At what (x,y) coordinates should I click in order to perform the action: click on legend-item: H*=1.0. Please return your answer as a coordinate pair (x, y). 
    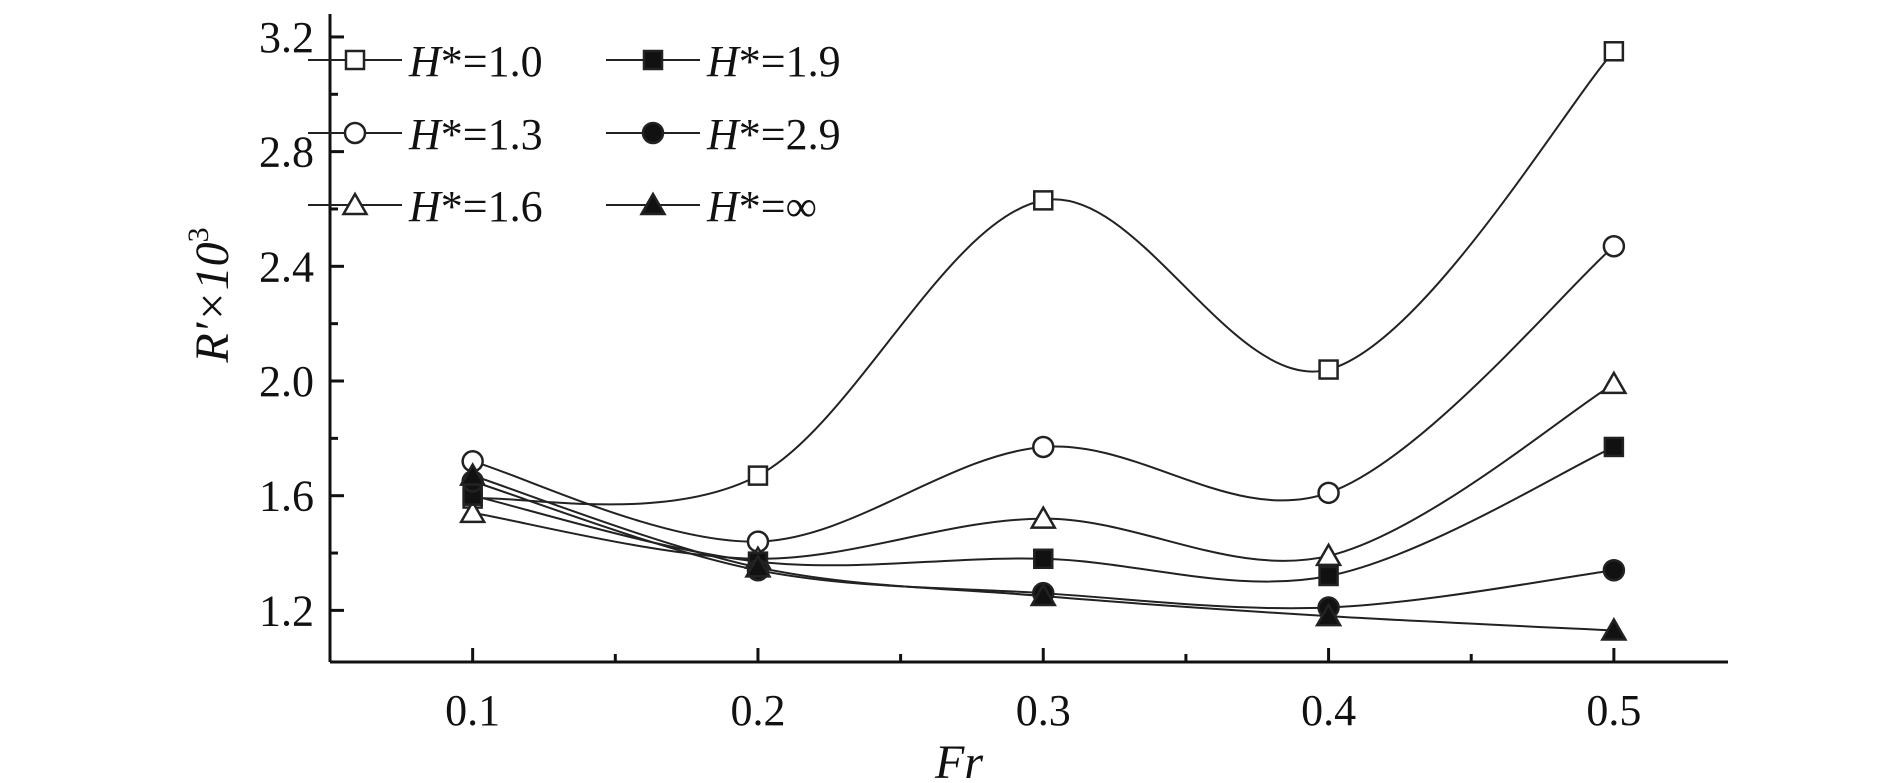
    Looking at the image, I should click on (425, 61).